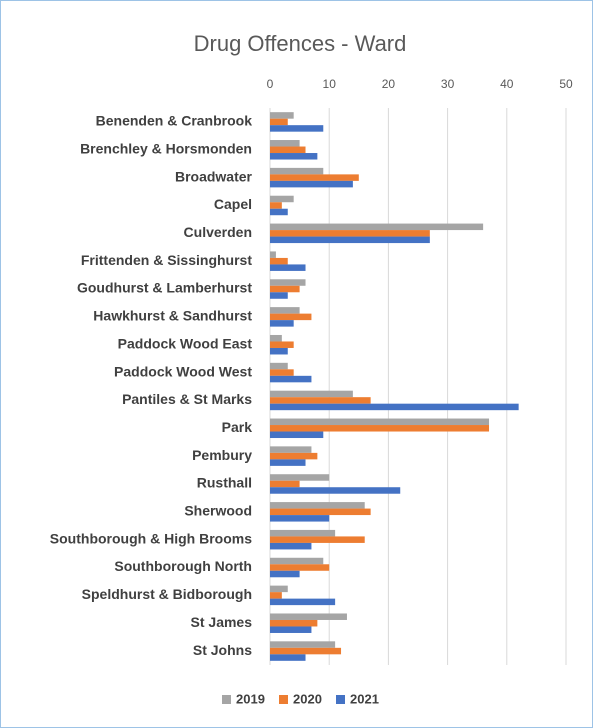 The height and width of the screenshot is (728, 593). I want to click on y-tick-label: St Johns, so click(222, 650).